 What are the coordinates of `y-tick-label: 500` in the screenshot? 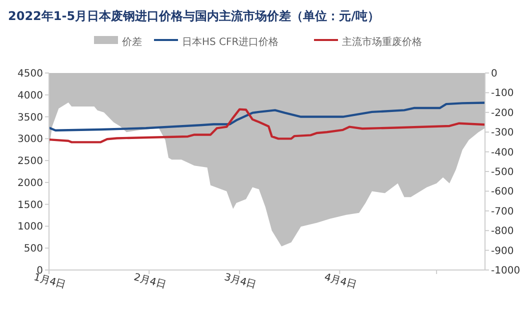 It's located at (33, 249).